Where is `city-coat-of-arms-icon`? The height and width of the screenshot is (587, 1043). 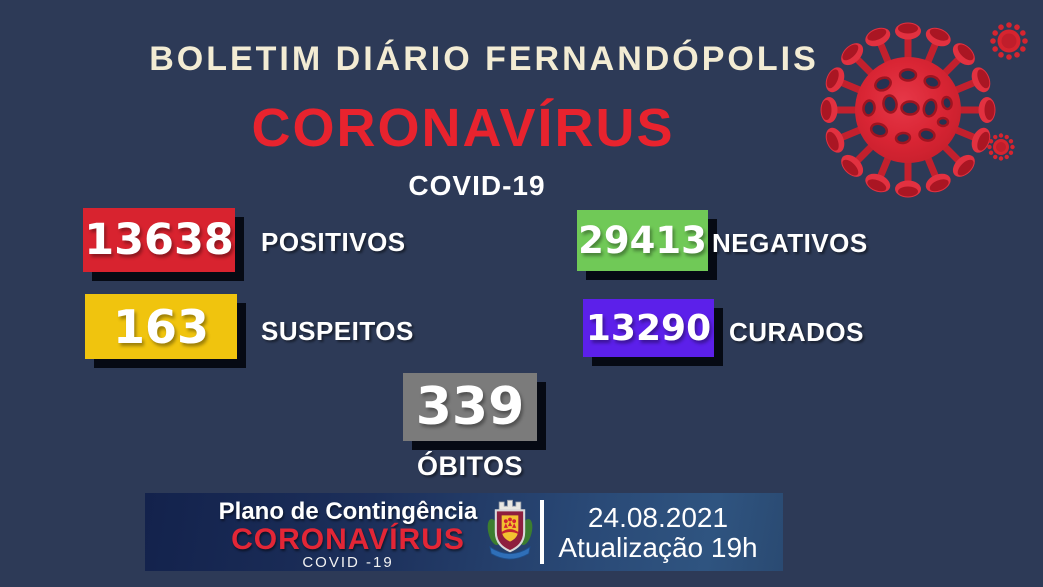 city-coat-of-arms-icon is located at coordinates (510, 529).